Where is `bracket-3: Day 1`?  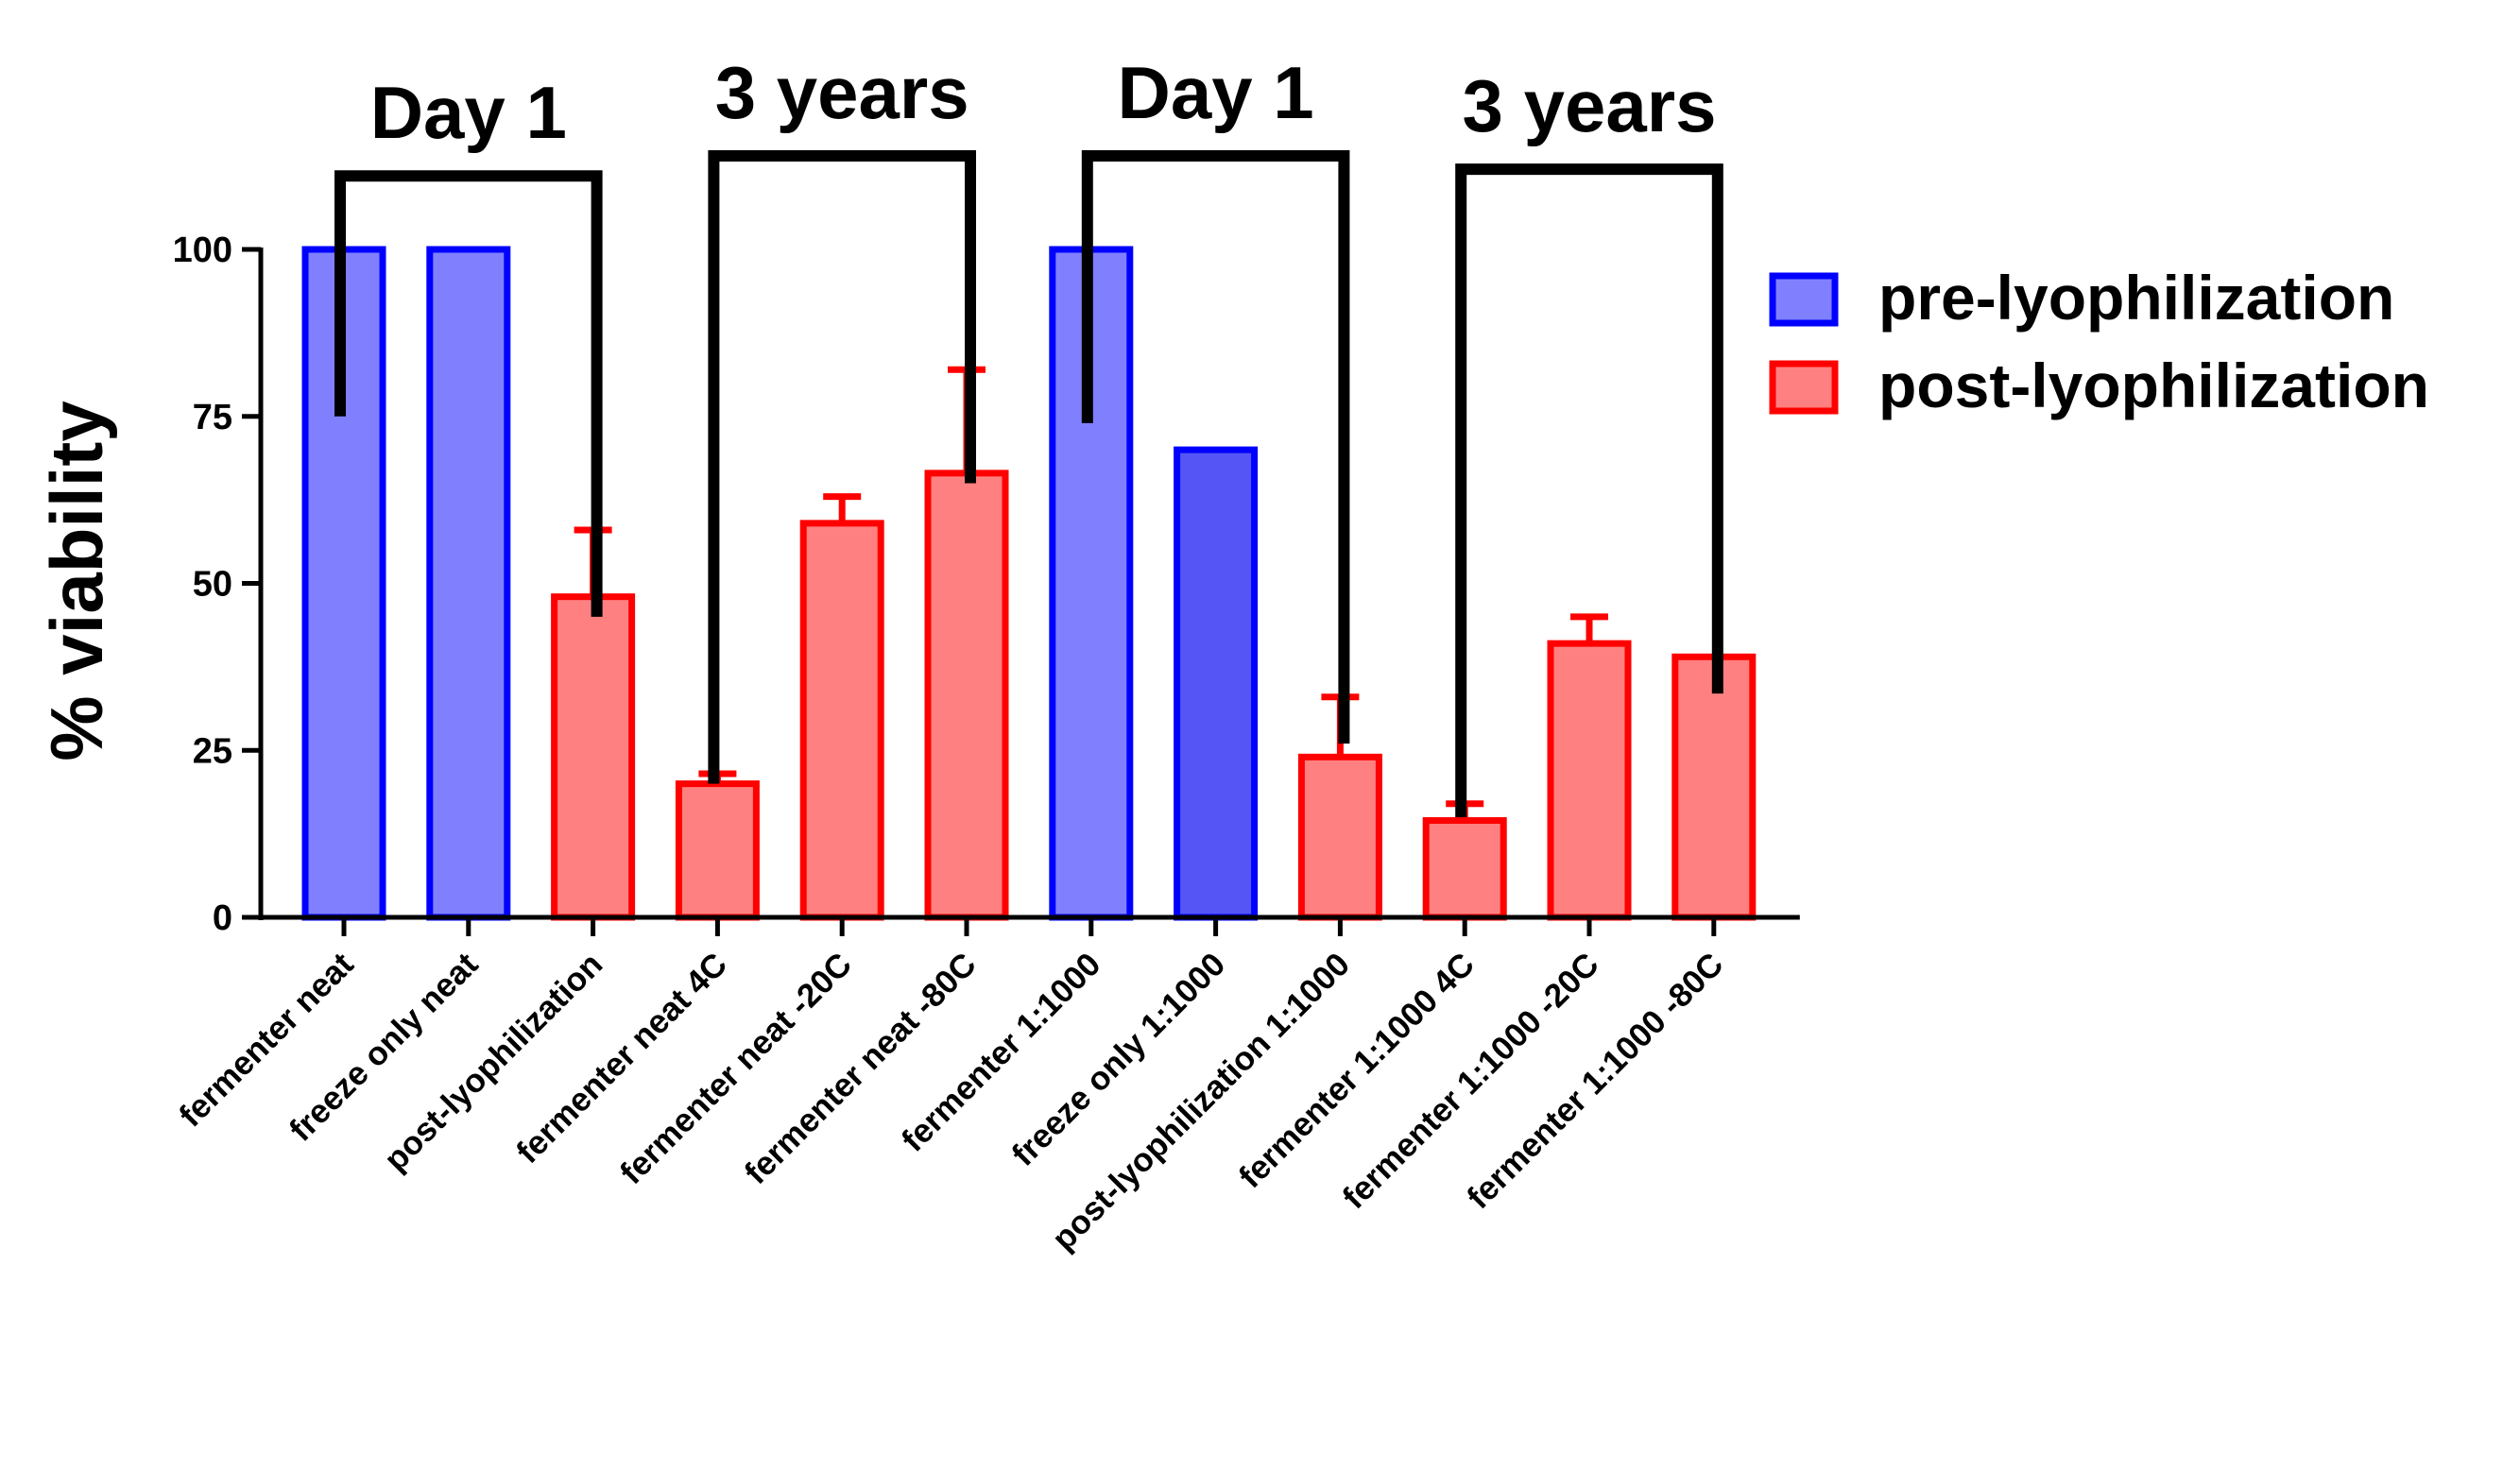 bracket-3: Day 1 is located at coordinates (1215, 398).